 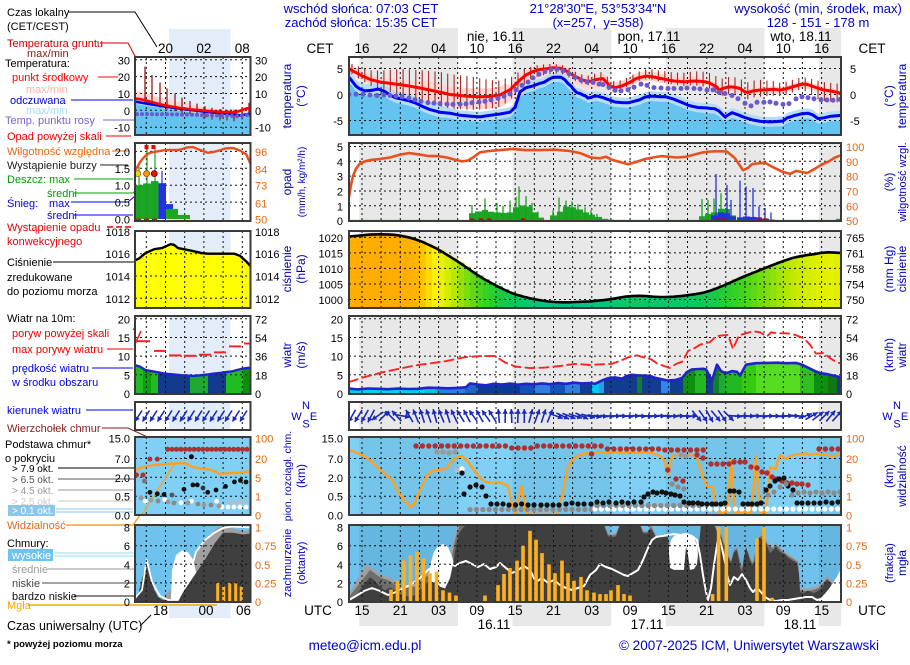 I want to click on svg-text: 90, so click(x=852, y=163).